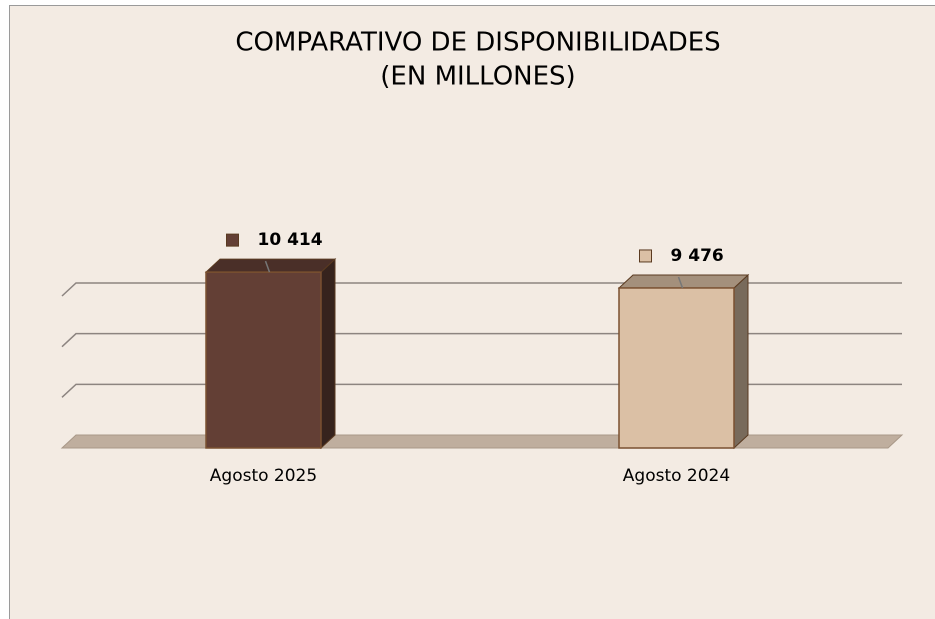  What do you see at coordinates (482, 441) in the screenshot?
I see `floor` at bounding box center [482, 441].